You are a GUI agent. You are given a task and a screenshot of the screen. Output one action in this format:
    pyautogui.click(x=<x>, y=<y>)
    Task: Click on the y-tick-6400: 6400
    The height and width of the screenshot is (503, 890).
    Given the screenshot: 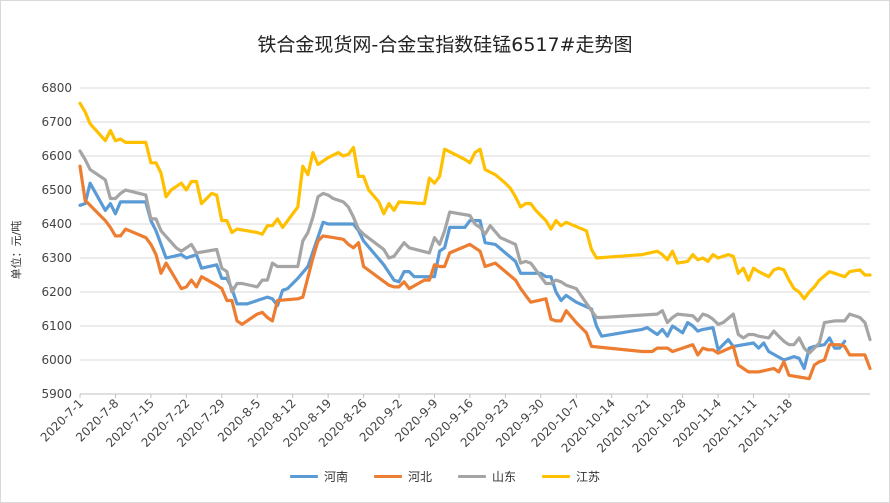 What is the action you would take?
    pyautogui.click(x=56, y=224)
    